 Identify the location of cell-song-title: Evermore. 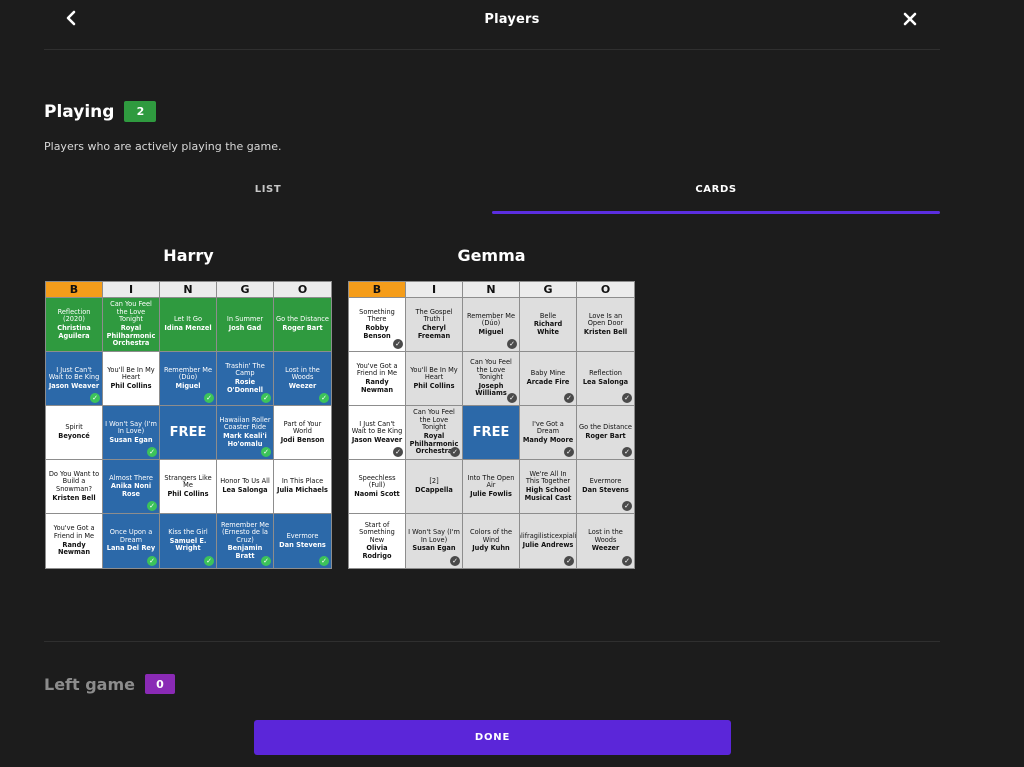
(302, 535).